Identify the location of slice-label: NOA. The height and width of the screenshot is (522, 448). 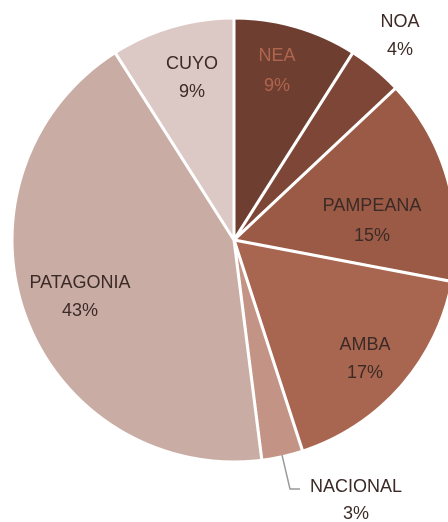
(399, 21).